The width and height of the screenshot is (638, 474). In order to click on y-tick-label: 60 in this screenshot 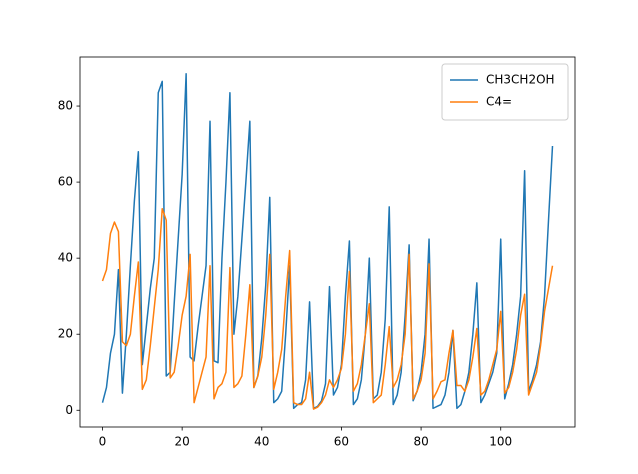, I will do `click(65, 182)`.